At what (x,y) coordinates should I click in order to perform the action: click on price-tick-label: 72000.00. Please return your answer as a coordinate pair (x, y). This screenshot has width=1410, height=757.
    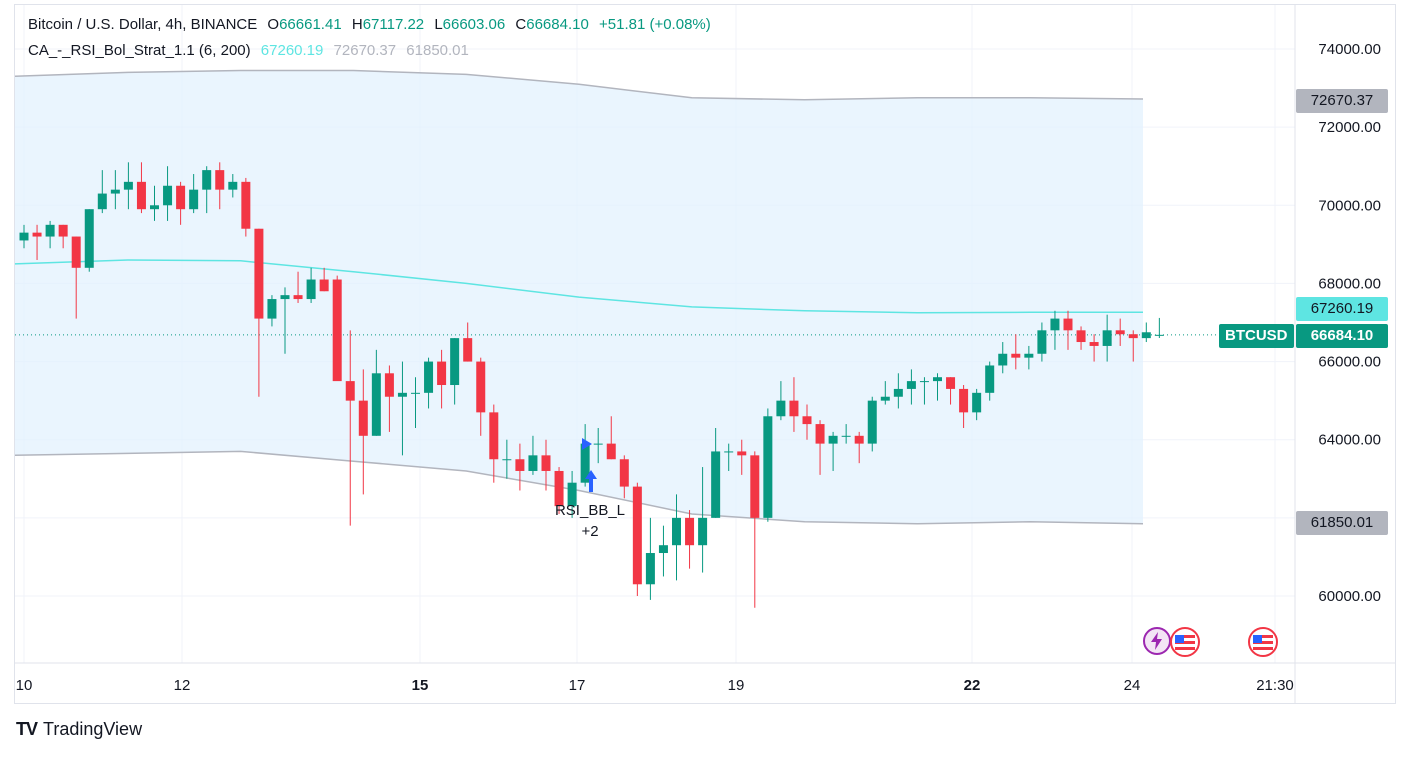
    Looking at the image, I should click on (1349, 127).